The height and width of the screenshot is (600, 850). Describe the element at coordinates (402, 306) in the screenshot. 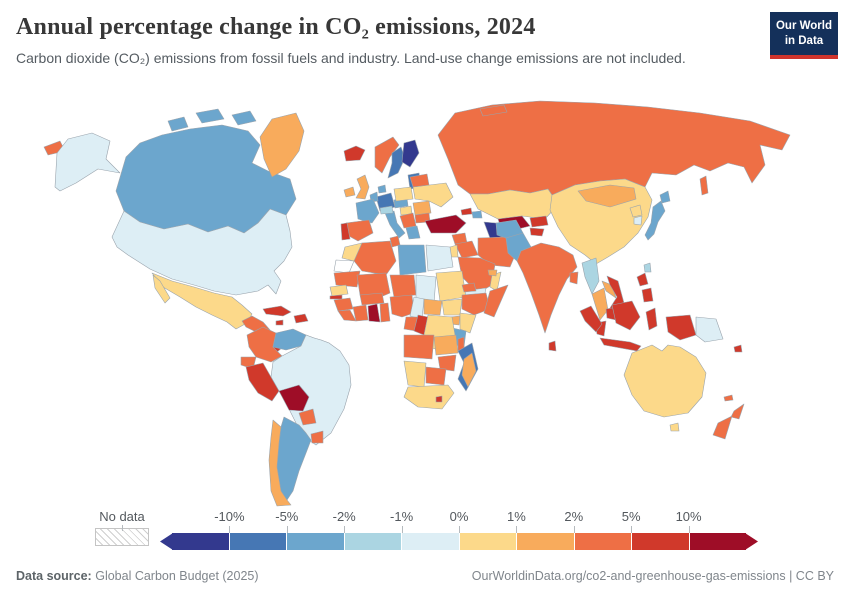

I see `country-nigeria` at that location.